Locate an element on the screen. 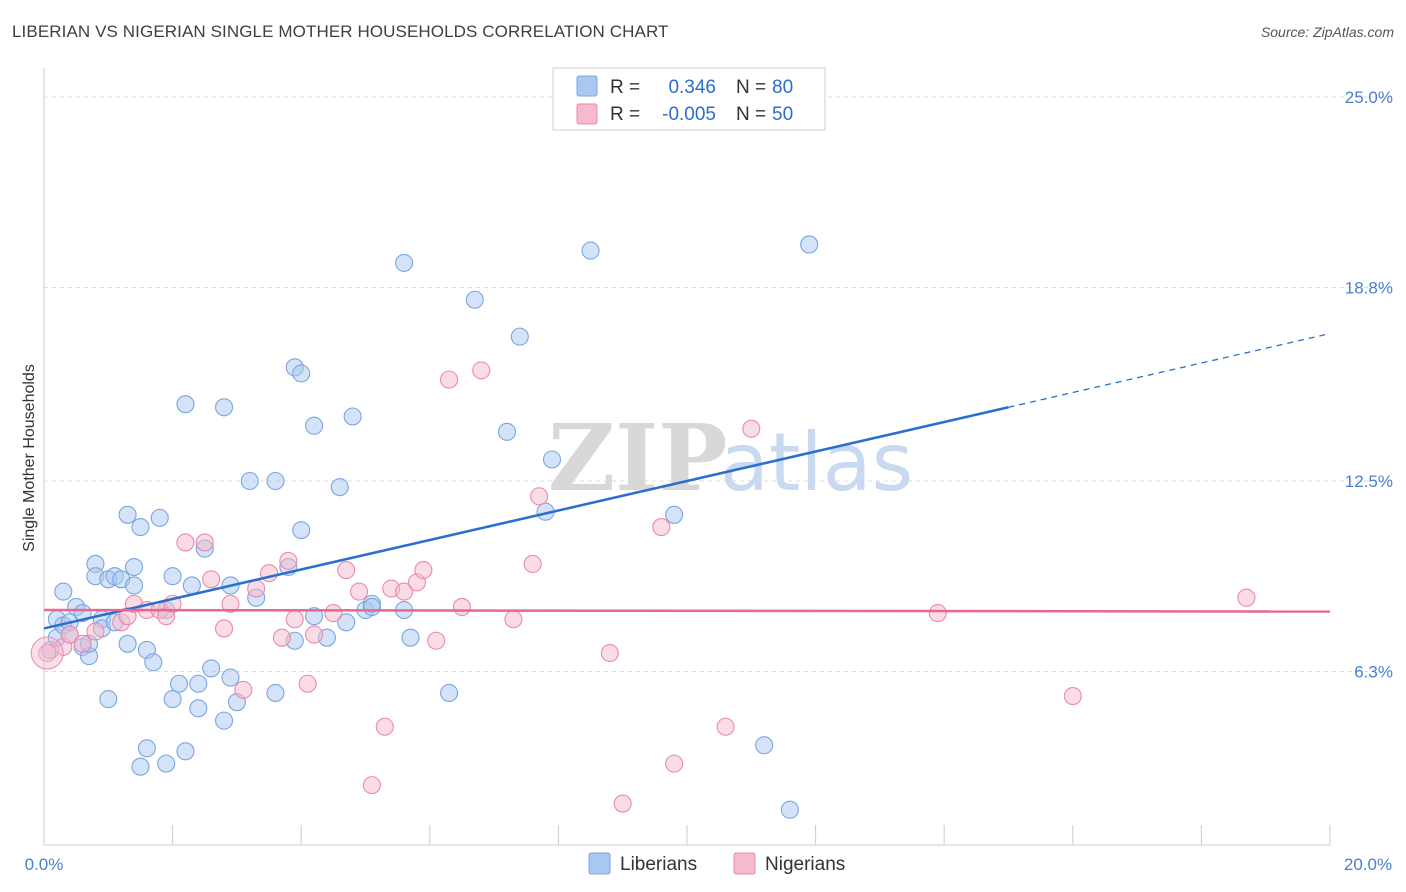  legend-n-label-nigerians: N = is located at coordinates (751, 114).